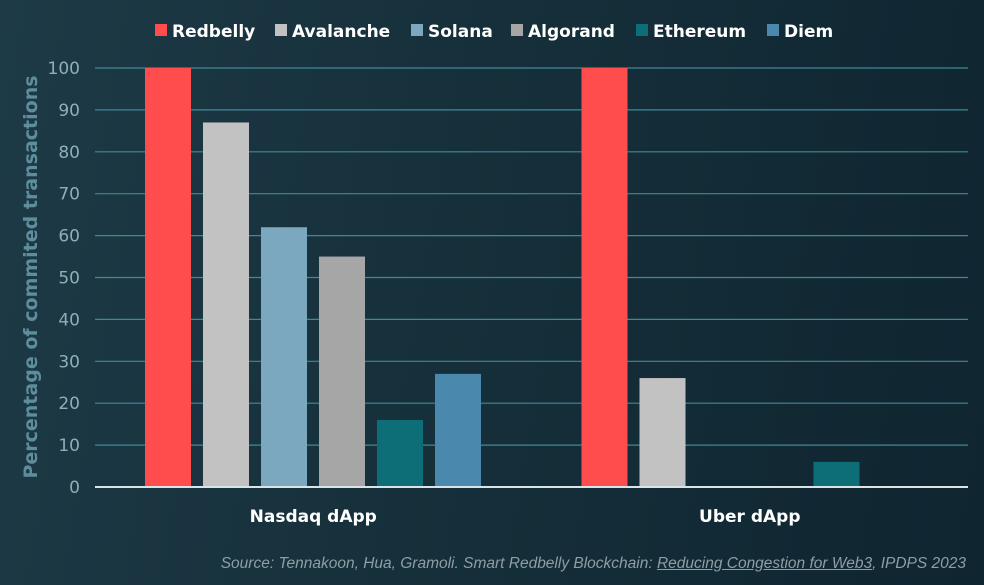 This screenshot has width=984, height=585. Describe the element at coordinates (919, 563) in the screenshot. I see `source-suffix: , IPDPS 2023` at that location.